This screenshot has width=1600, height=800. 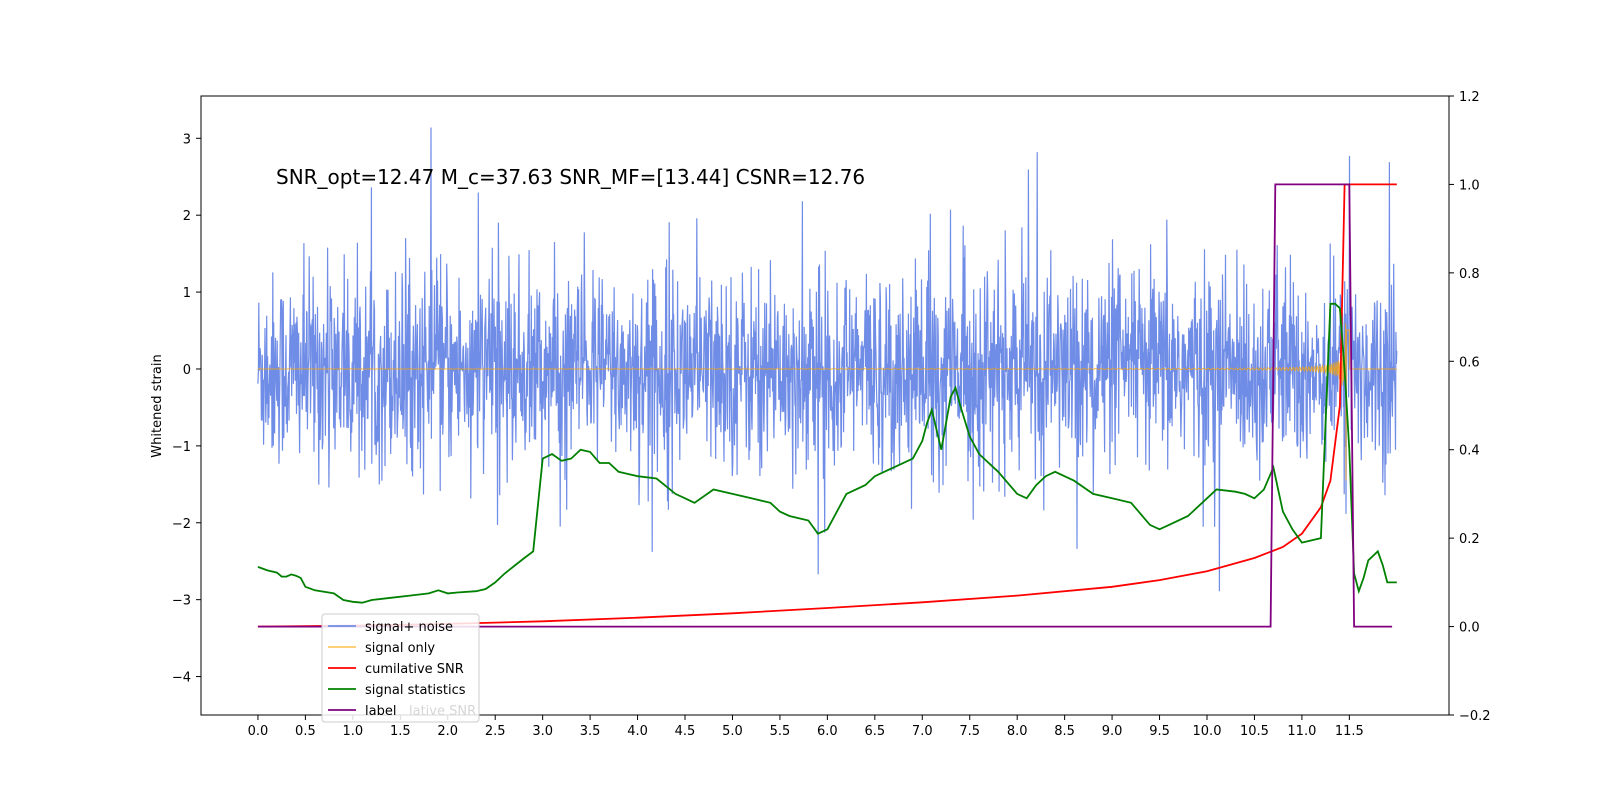 What do you see at coordinates (442, 711) in the screenshot?
I see `legend-ghost-text: lative SNR` at bounding box center [442, 711].